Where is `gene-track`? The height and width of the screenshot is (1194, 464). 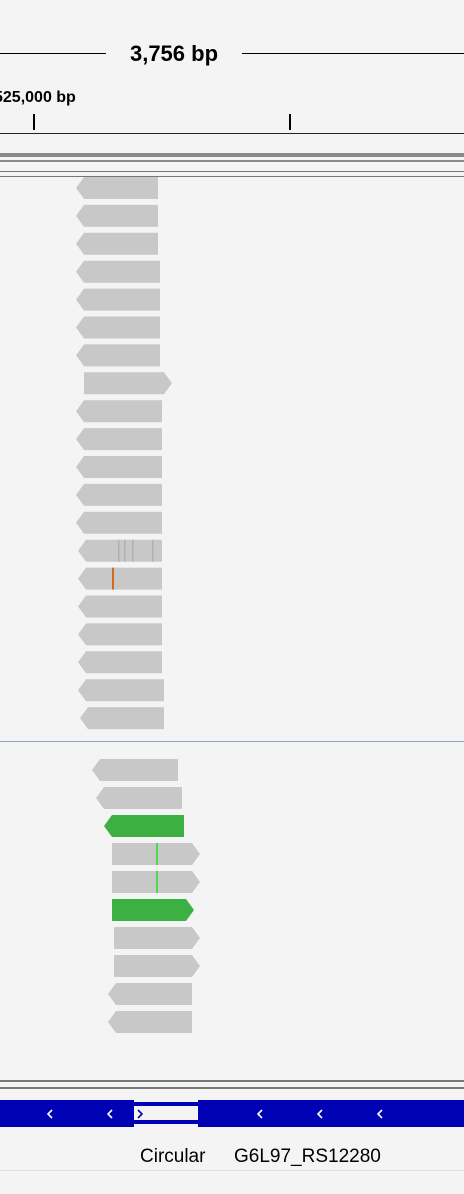
gene-track is located at coordinates (232, 1114).